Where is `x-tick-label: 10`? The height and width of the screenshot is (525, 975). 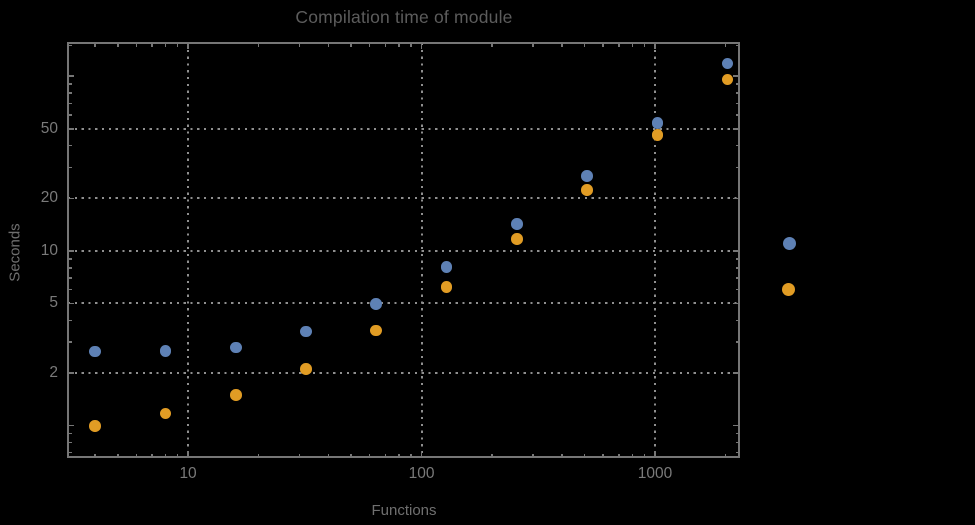 x-tick-label: 10 is located at coordinates (188, 473).